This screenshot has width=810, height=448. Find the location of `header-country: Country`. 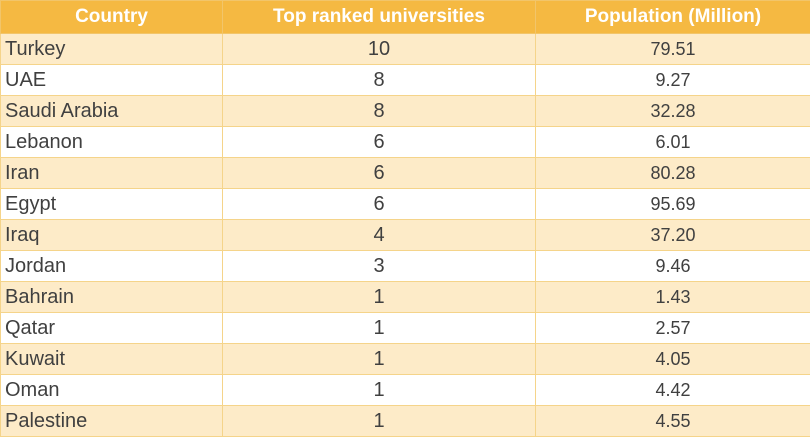

header-country: Country is located at coordinates (111, 17).